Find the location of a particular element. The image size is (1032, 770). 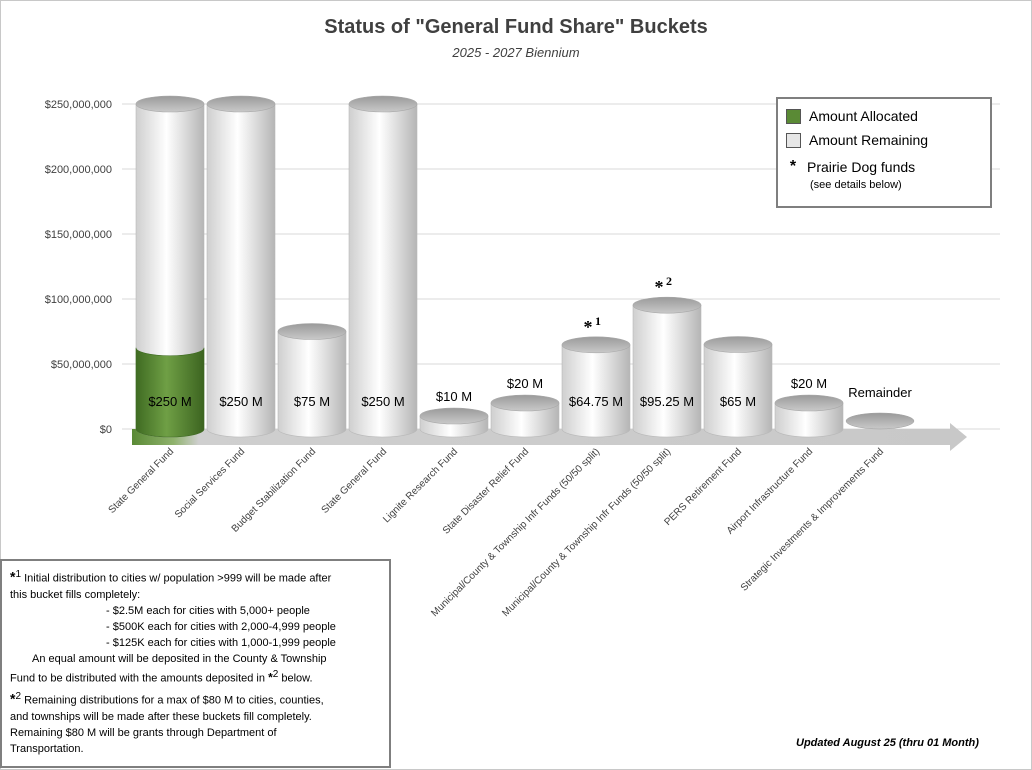

updated-note: Updated August 25 (thru 01 Month) is located at coordinates (887, 743).